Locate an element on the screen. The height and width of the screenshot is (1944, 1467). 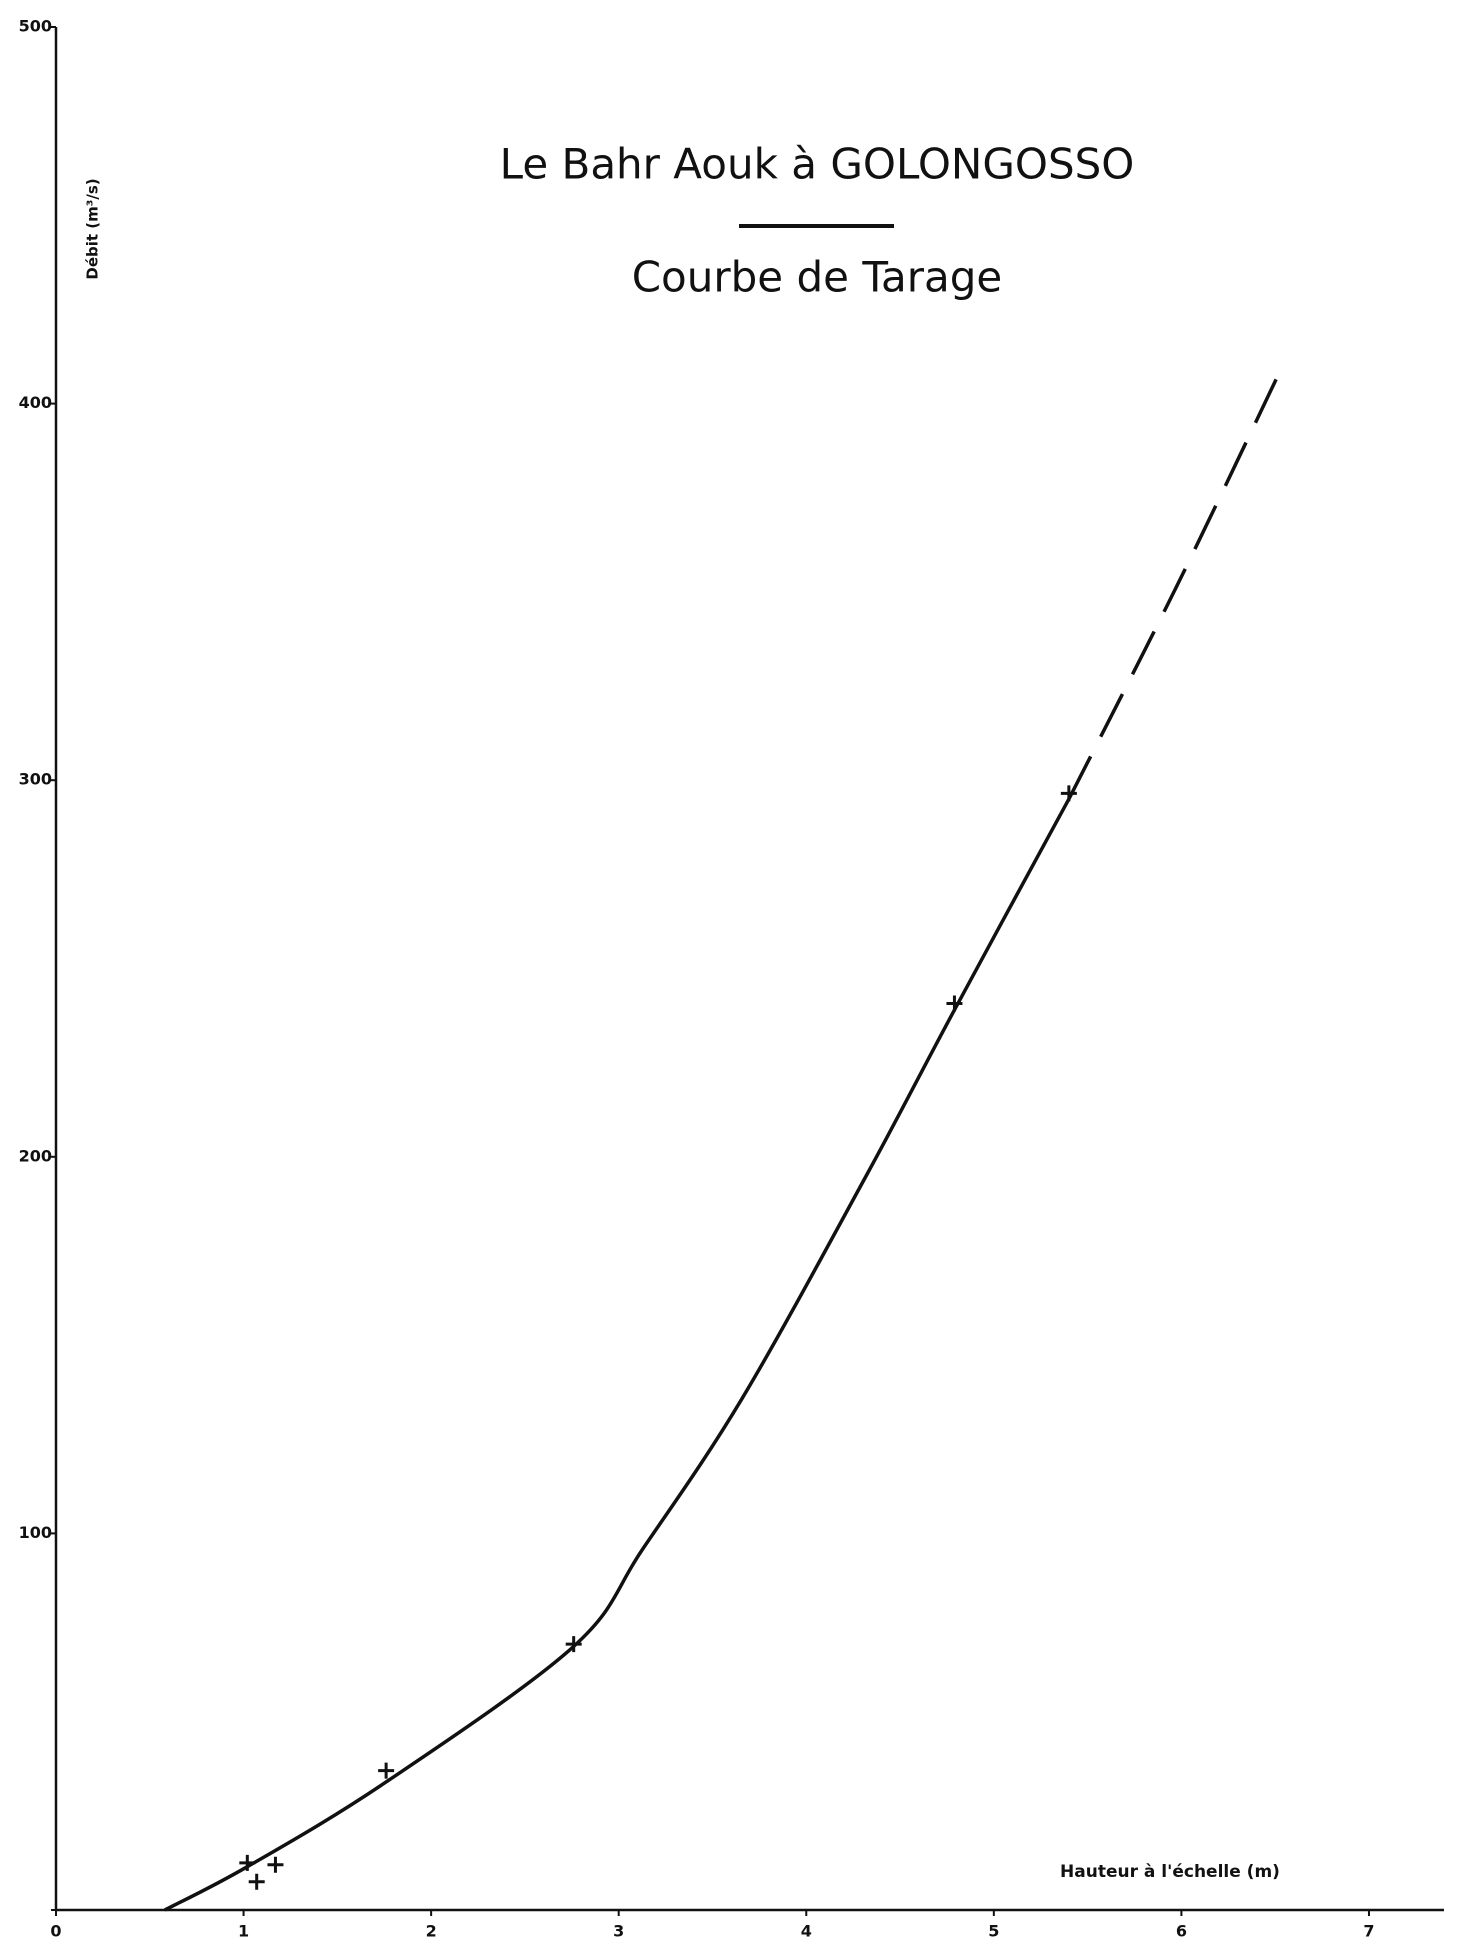
y-tick-label: 400 is located at coordinates (35, 402).